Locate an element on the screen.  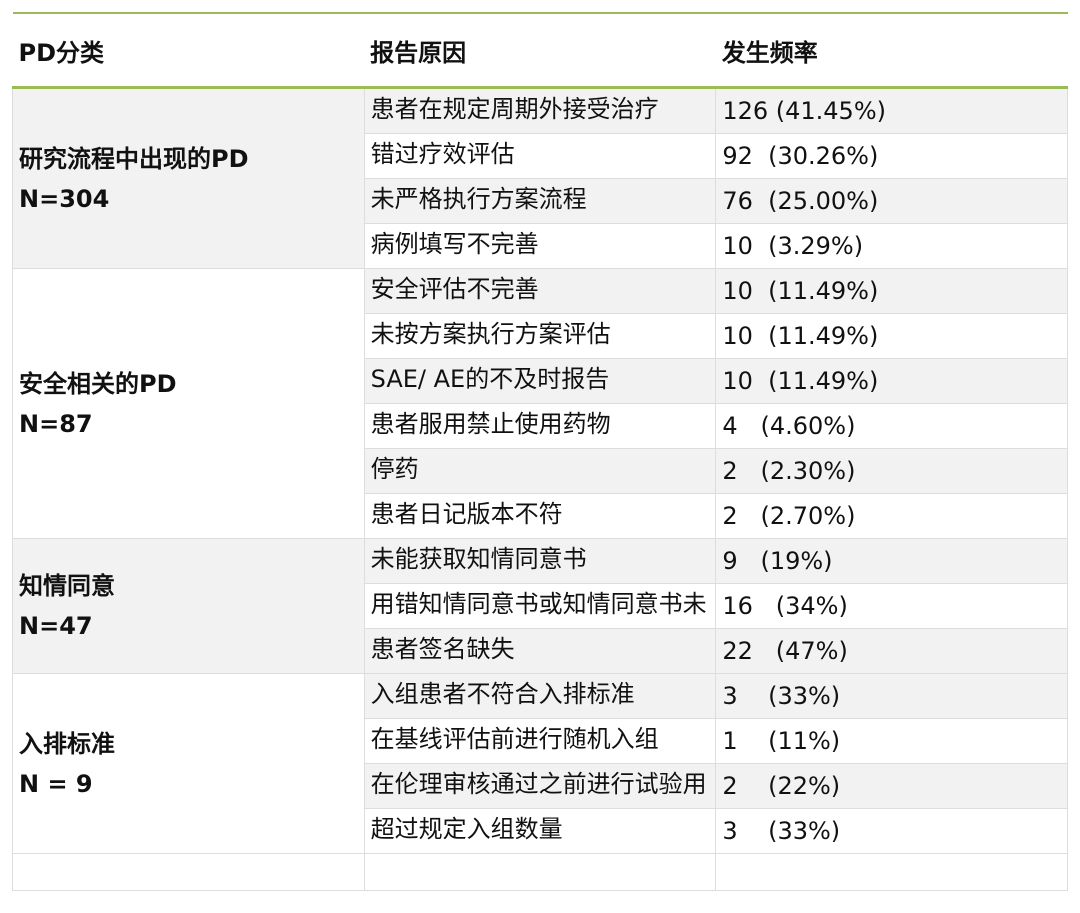
row: 患者服用禁止使用药物 4 (4.60%) is located at coordinates (540, 426).